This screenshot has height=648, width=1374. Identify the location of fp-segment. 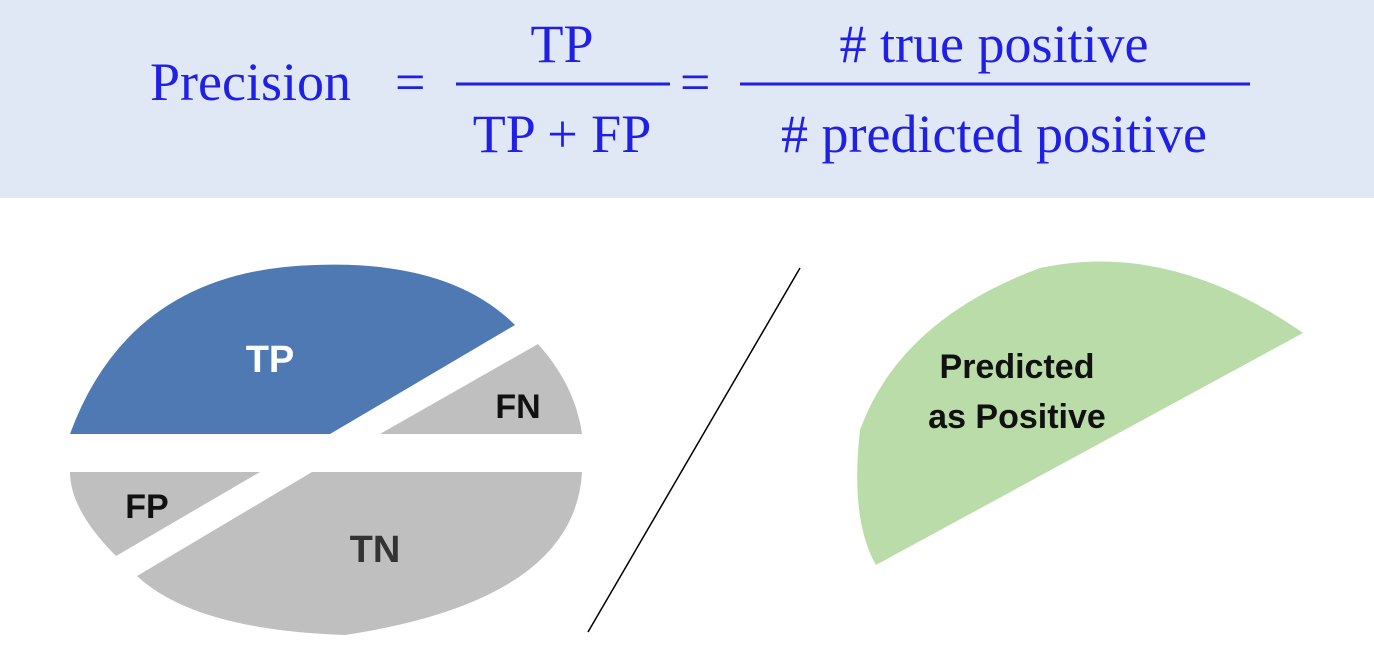
(165, 514).